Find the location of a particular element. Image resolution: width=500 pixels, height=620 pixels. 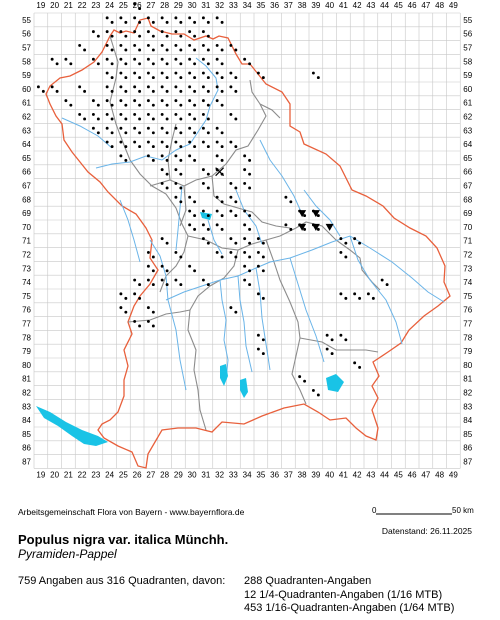

column-label: 20 is located at coordinates (54, 5).